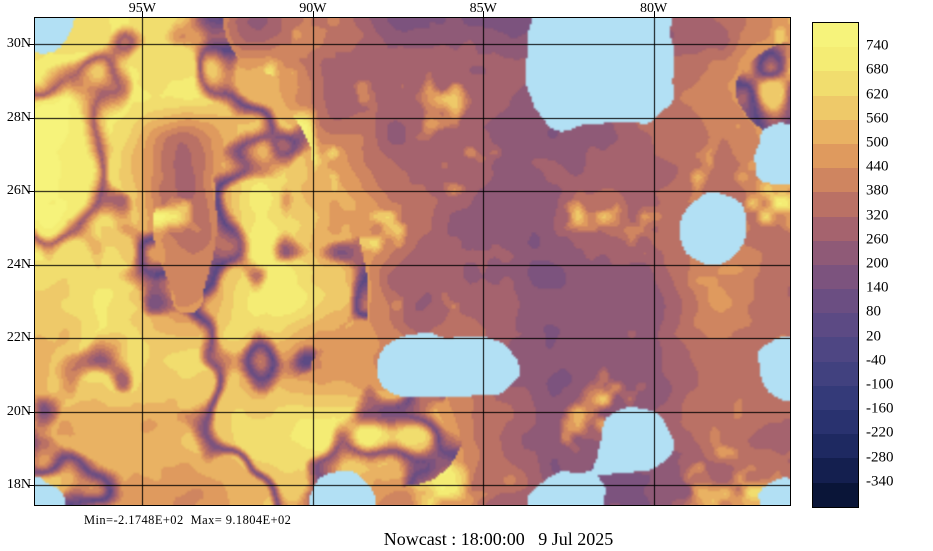  I want to click on colorbar-tick-label: 500, so click(877, 142).